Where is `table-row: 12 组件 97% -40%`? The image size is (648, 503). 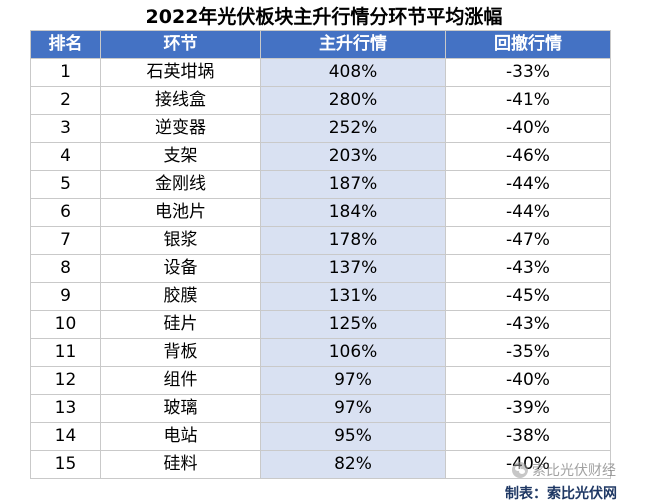
table-row: 12 组件 97% -40% is located at coordinates (320, 380).